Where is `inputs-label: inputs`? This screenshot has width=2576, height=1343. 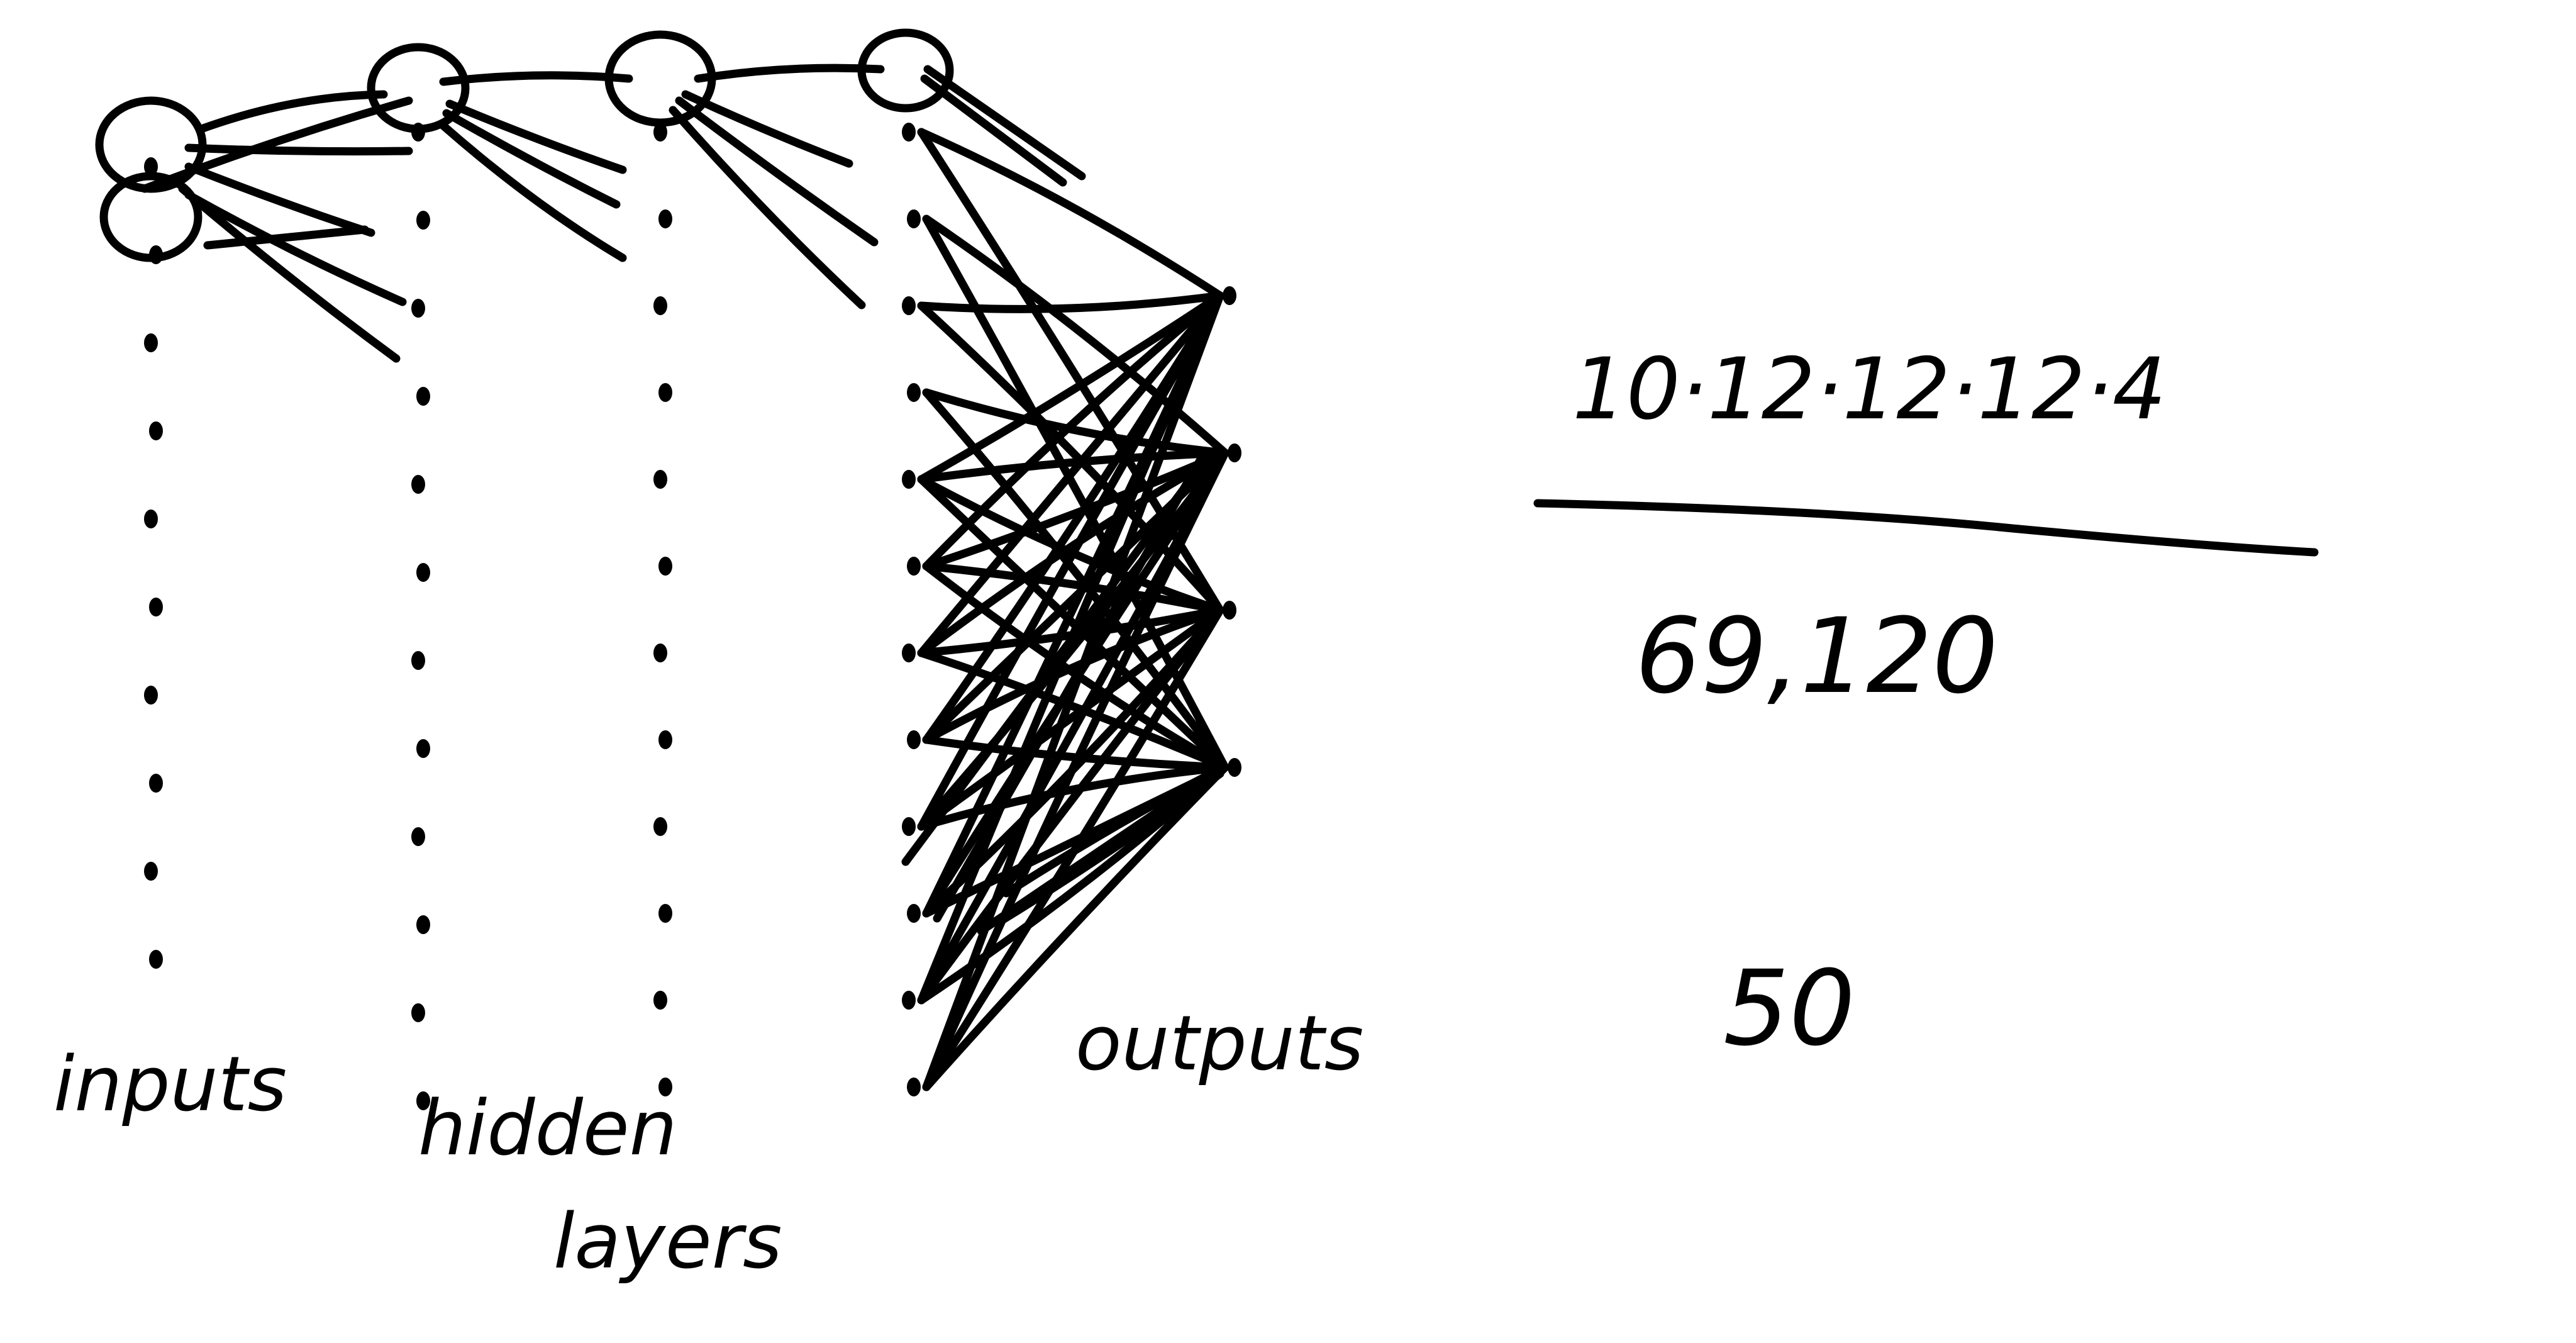 inputs-label: inputs is located at coordinates (170, 1084).